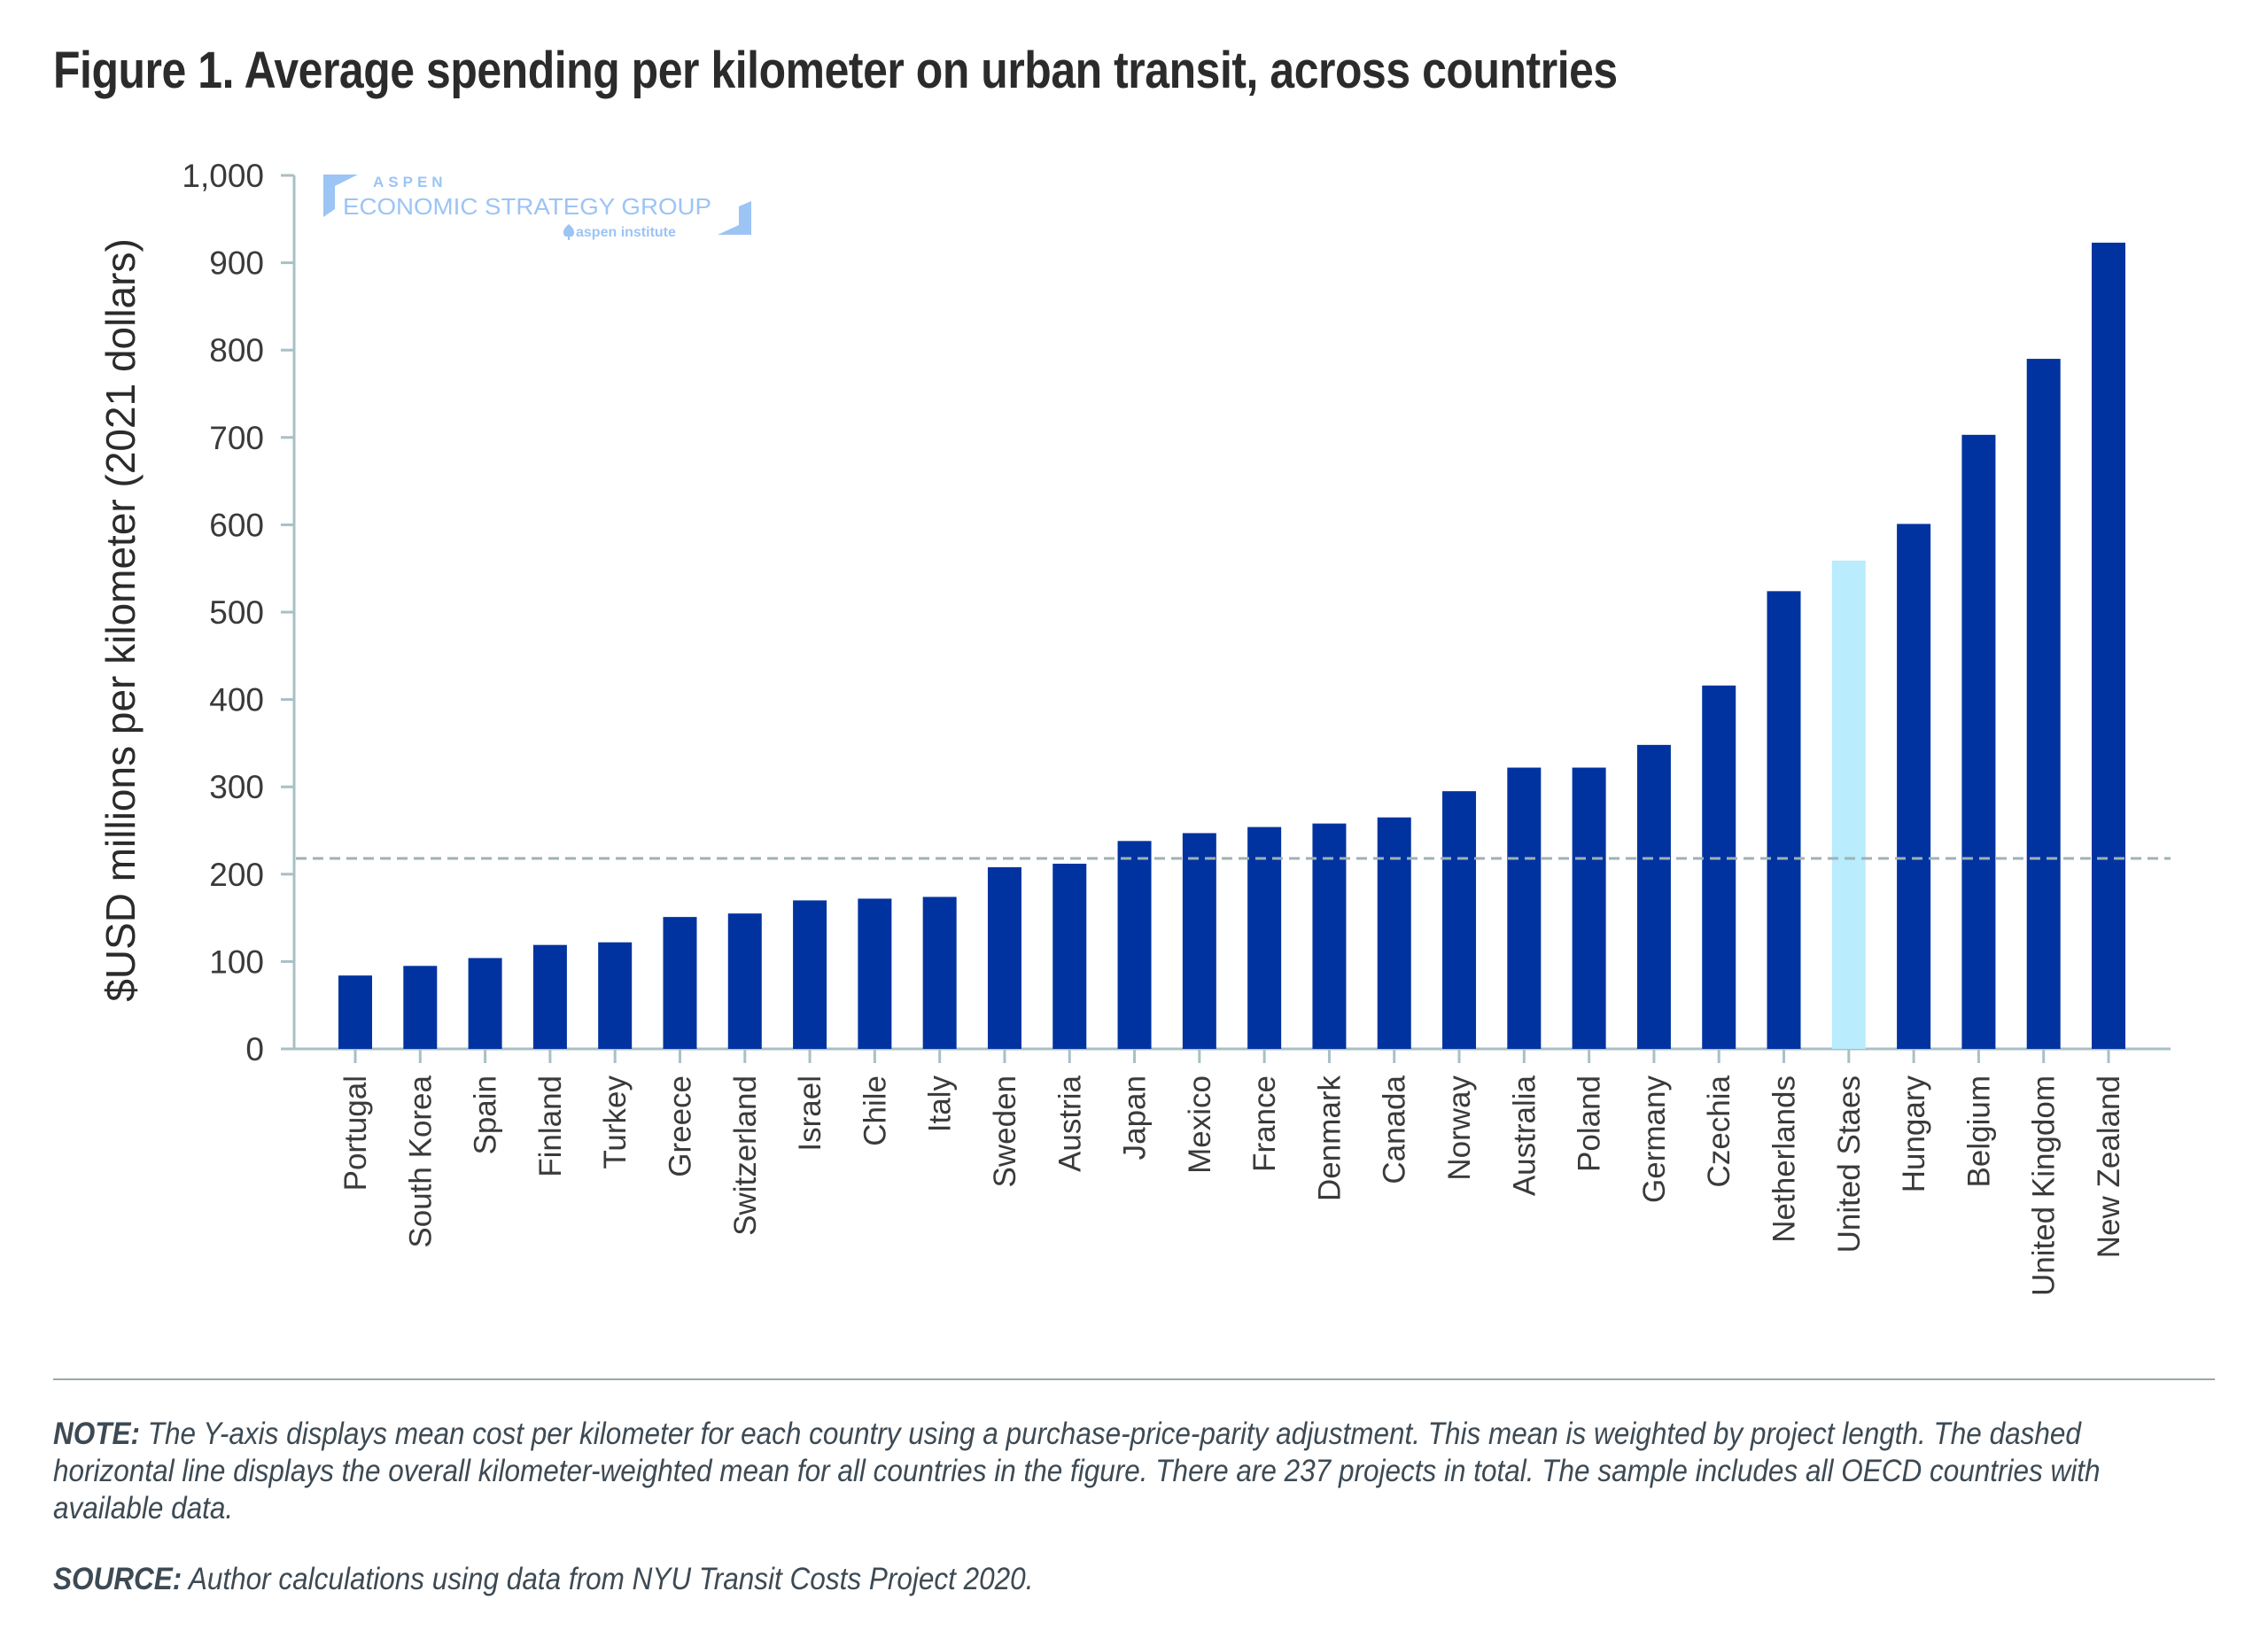 Image resolution: width=2268 pixels, height=1638 pixels. What do you see at coordinates (1459, 1128) in the screenshot?
I see `x-category-label: Norway` at bounding box center [1459, 1128].